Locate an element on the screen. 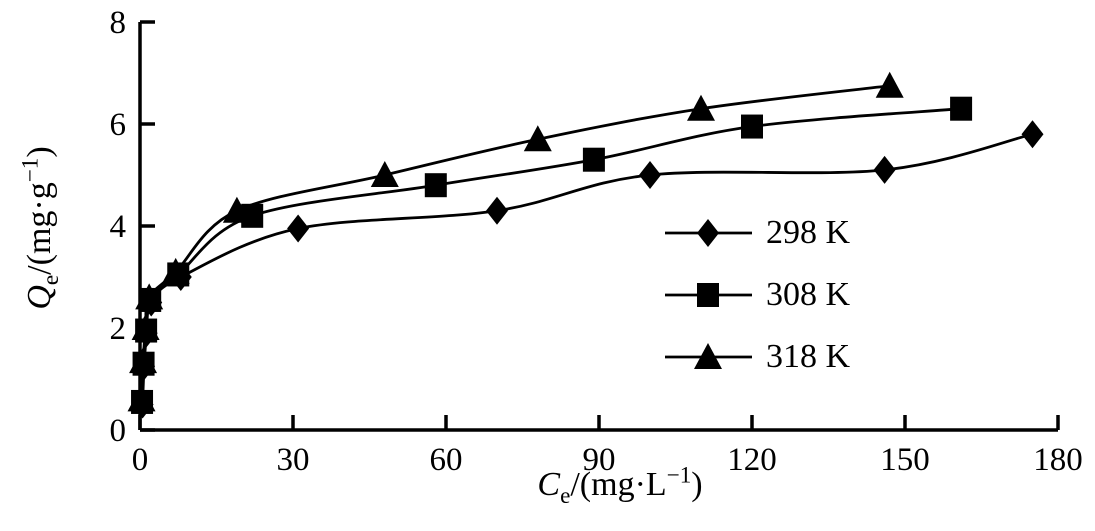 This screenshot has width=1095, height=531. x-tick-label: 120 is located at coordinates (752, 460).